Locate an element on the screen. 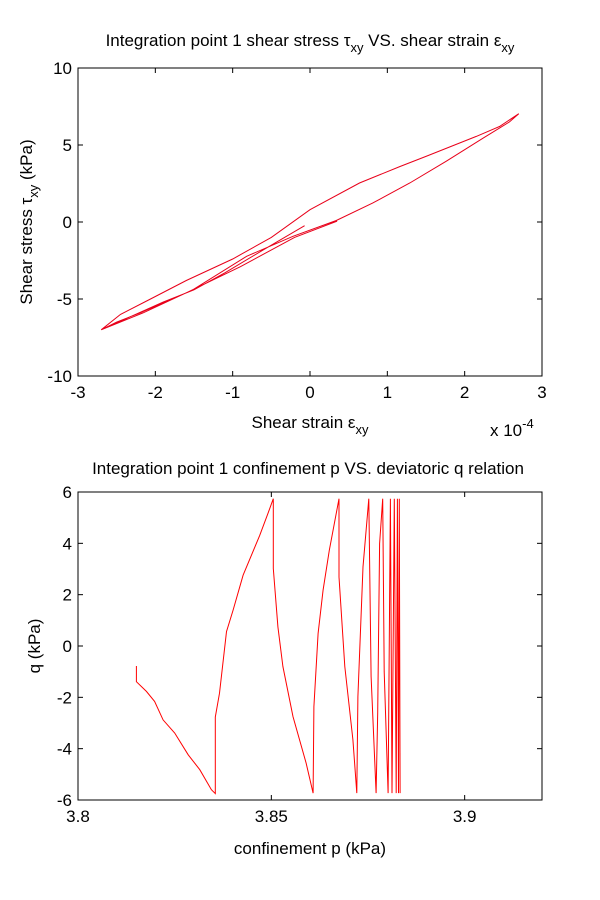 This screenshot has height=900, width=600. y-tick-label: -10 is located at coordinates (59, 376).